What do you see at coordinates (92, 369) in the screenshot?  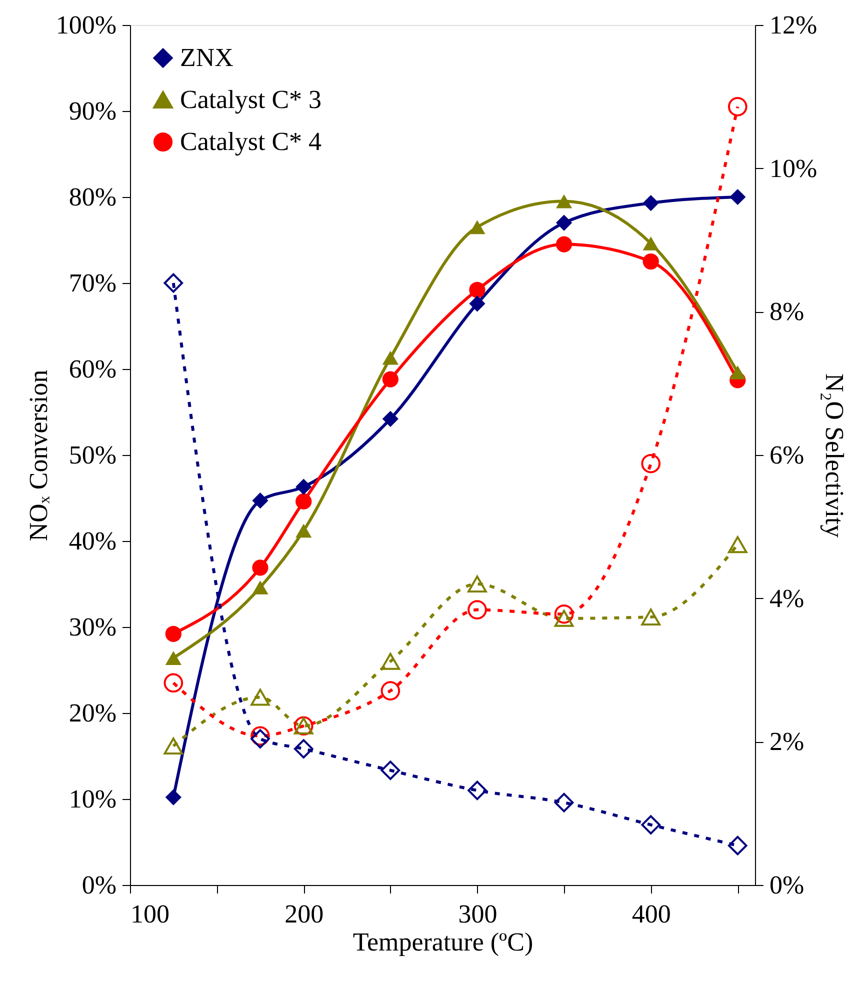 I see `y-tick-label: 60%` at bounding box center [92, 369].